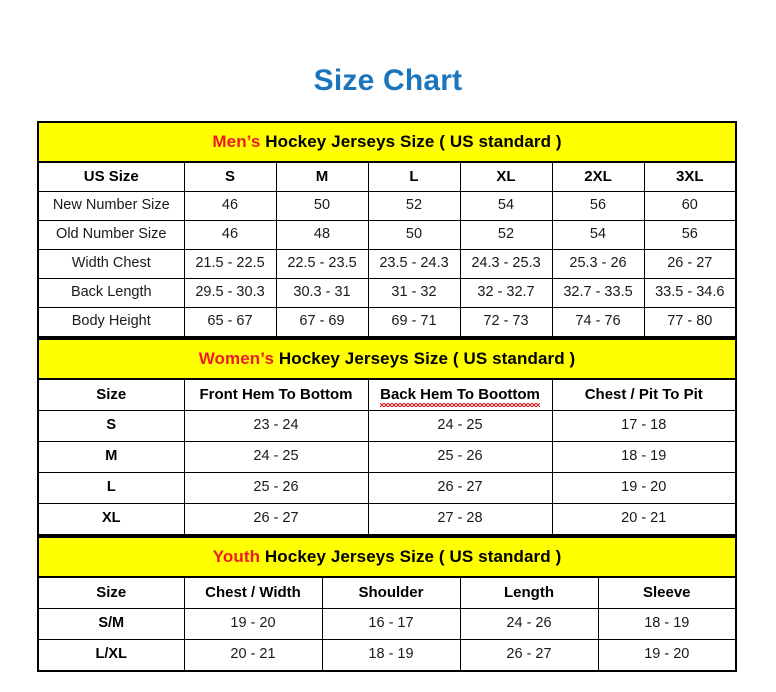 Image resolution: width=776 pixels, height=692 pixels. I want to click on mens-col-0: US Size, so click(111, 176).